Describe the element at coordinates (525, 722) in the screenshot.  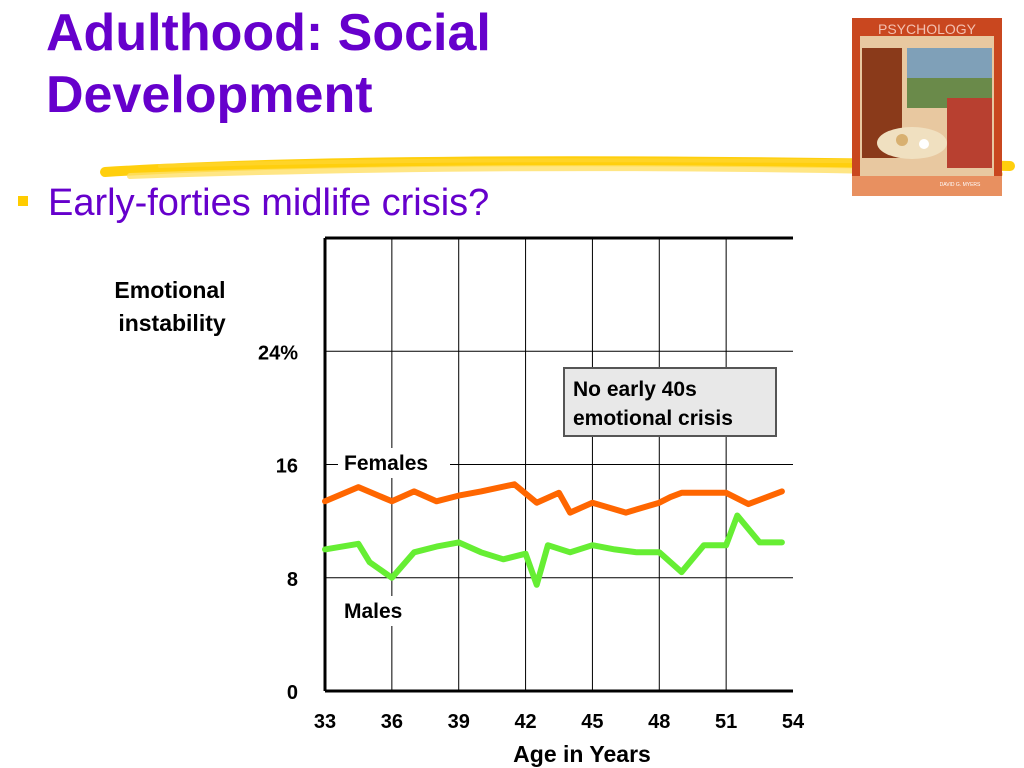
I see `x-tick-label-42: 42` at that location.